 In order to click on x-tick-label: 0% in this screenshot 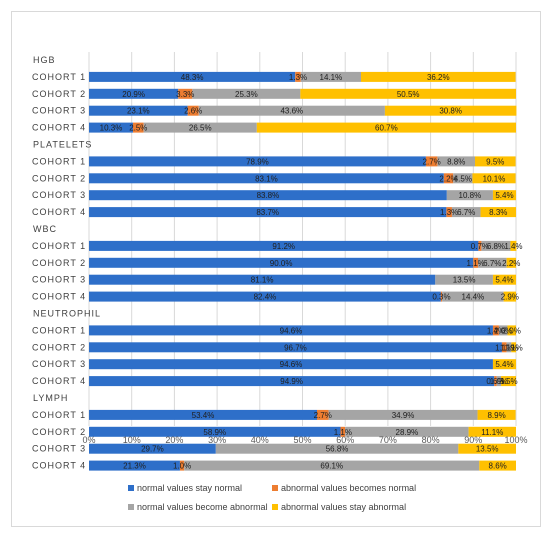, I will do `click(88, 440)`.